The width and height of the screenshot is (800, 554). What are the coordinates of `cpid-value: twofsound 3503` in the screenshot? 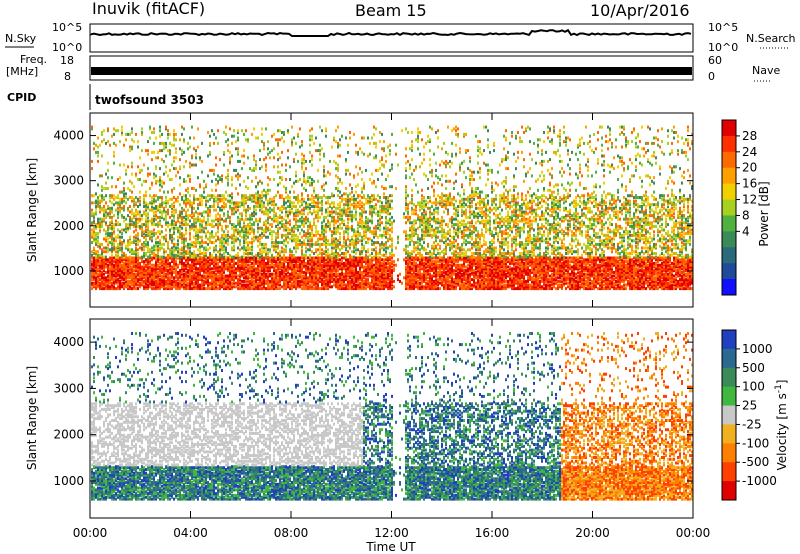 It's located at (149, 100).